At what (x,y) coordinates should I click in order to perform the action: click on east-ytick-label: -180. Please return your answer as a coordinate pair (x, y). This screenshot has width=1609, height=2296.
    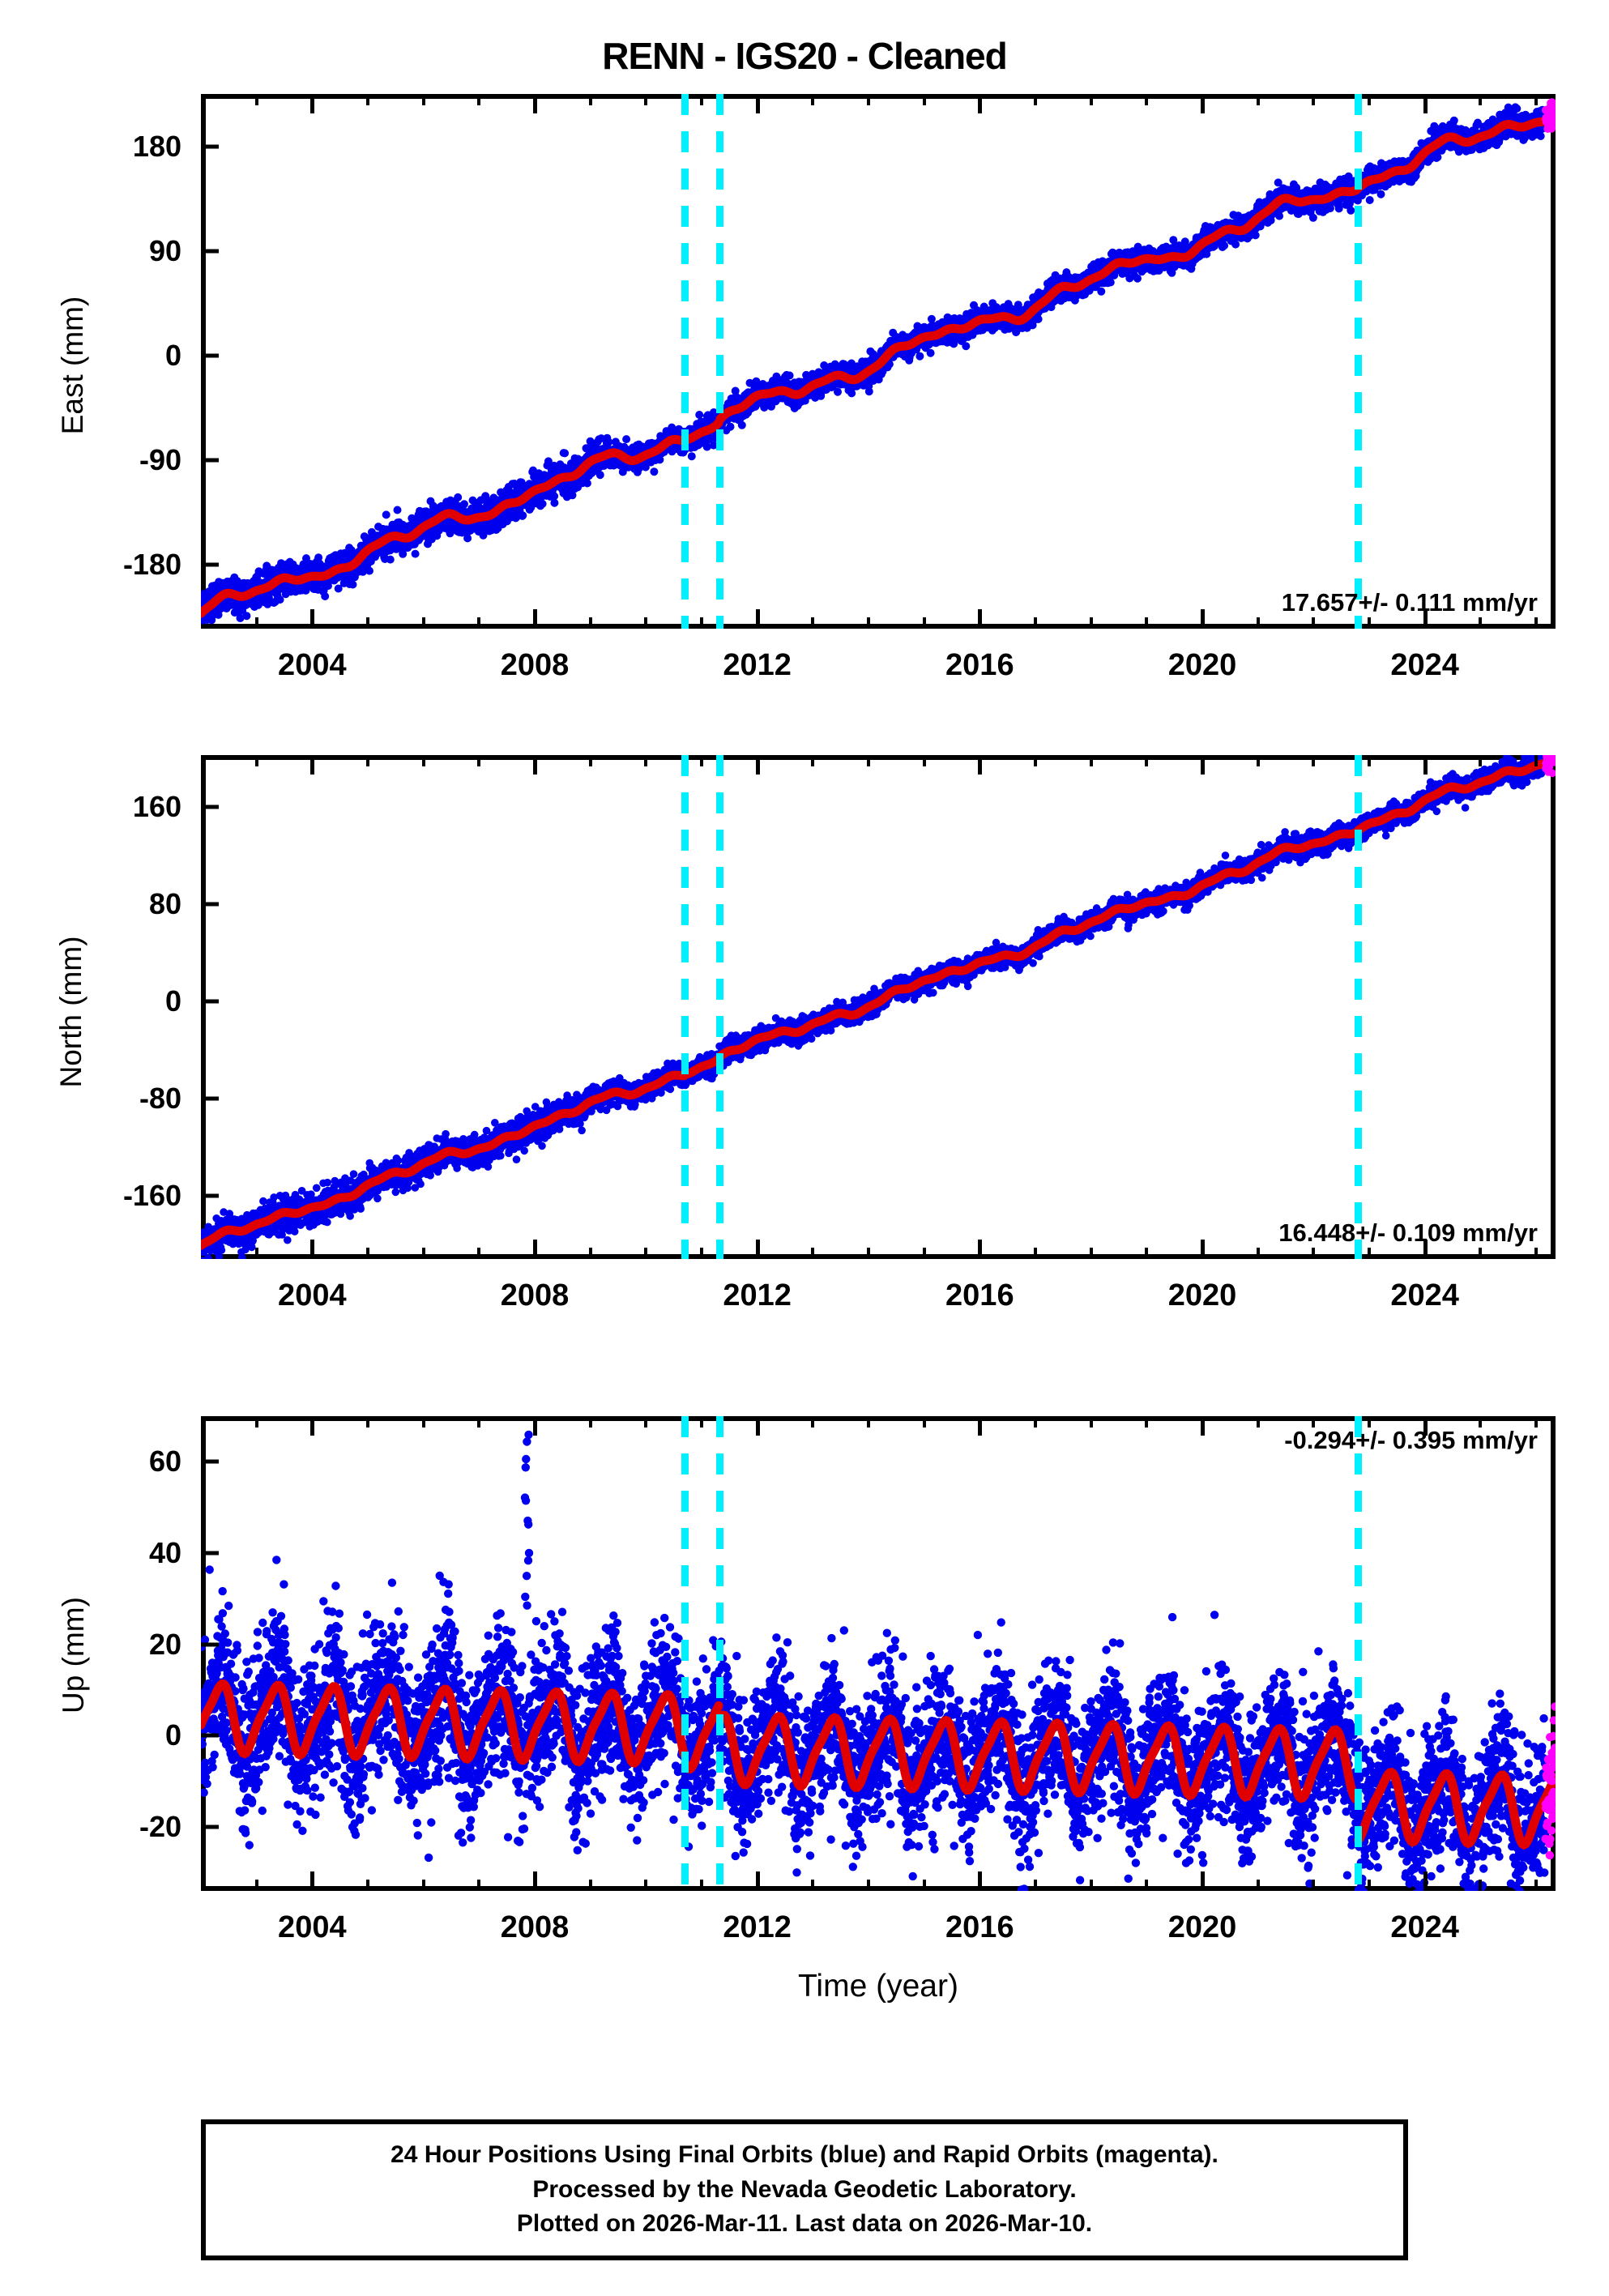
    Looking at the image, I should click on (152, 565).